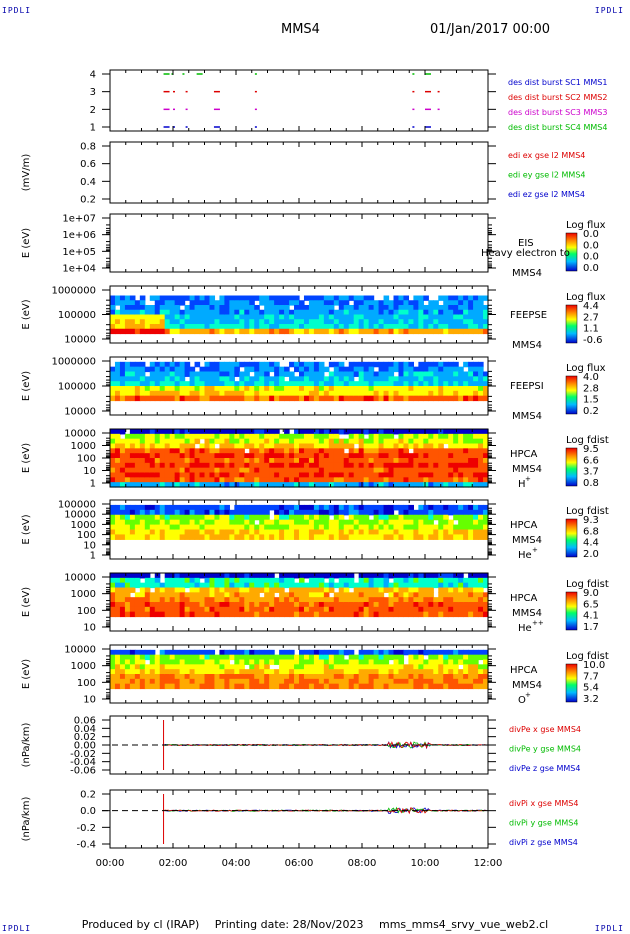 The image size is (630, 934). What do you see at coordinates (538, 623) in the screenshot?
I see `species-sup-hpca_hepp: ++` at bounding box center [538, 623].